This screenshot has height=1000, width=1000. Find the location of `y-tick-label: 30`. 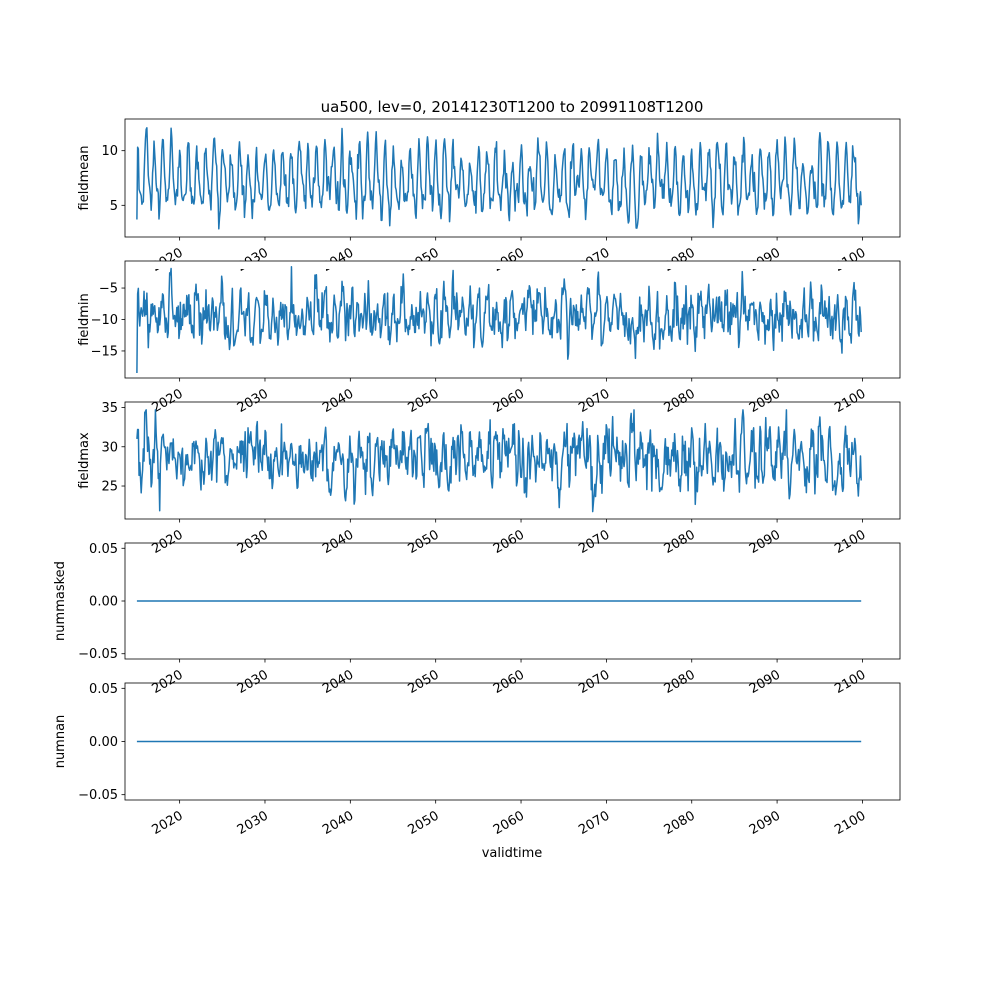

y-tick-label: 30 is located at coordinates (109, 447).